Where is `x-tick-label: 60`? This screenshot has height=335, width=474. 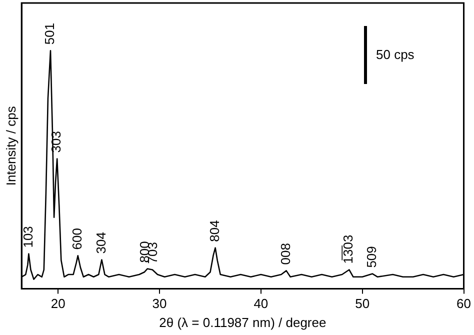
x-tick-label: 60 is located at coordinates (464, 304).